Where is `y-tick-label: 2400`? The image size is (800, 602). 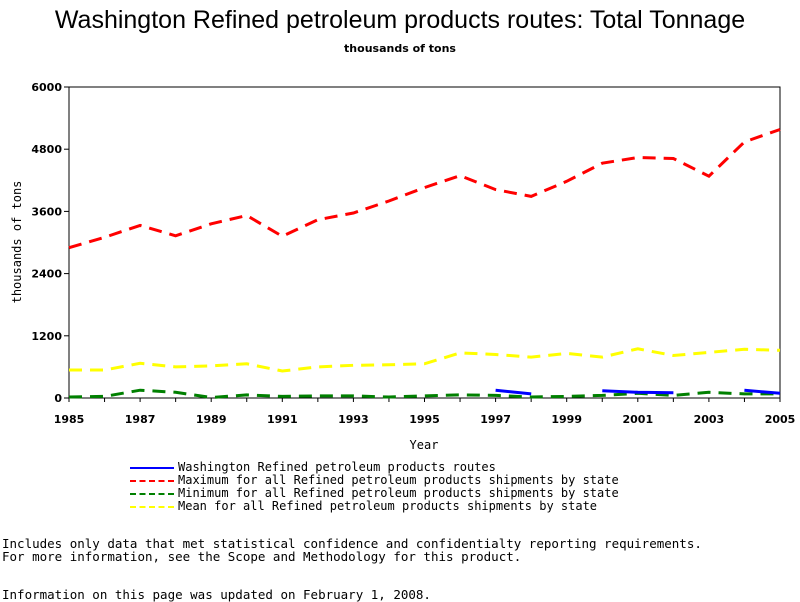
y-tick-label: 2400 is located at coordinates (46, 274).